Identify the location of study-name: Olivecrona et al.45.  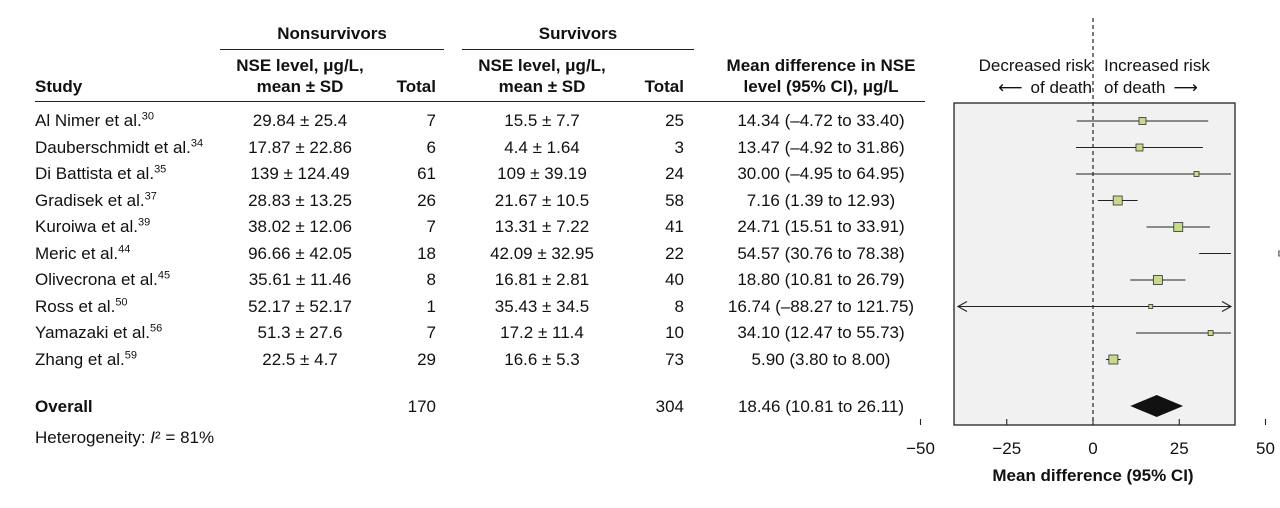
(102, 280).